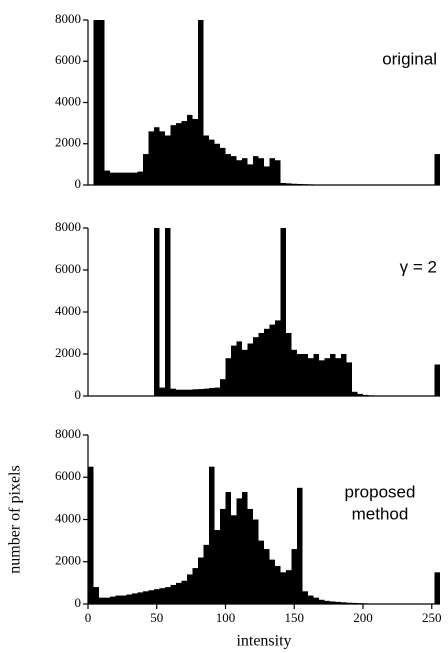 This screenshot has width=448, height=653. What do you see at coordinates (380, 491) in the screenshot?
I see `annotation: proposed` at bounding box center [380, 491].